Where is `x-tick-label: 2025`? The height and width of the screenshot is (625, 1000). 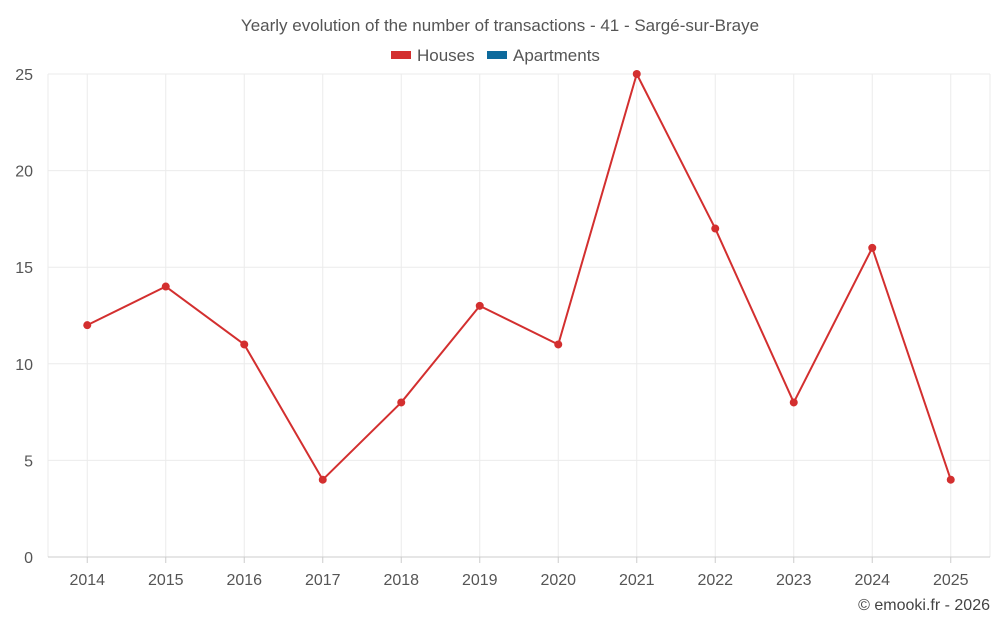
x-tick-label: 2025 is located at coordinates (951, 580).